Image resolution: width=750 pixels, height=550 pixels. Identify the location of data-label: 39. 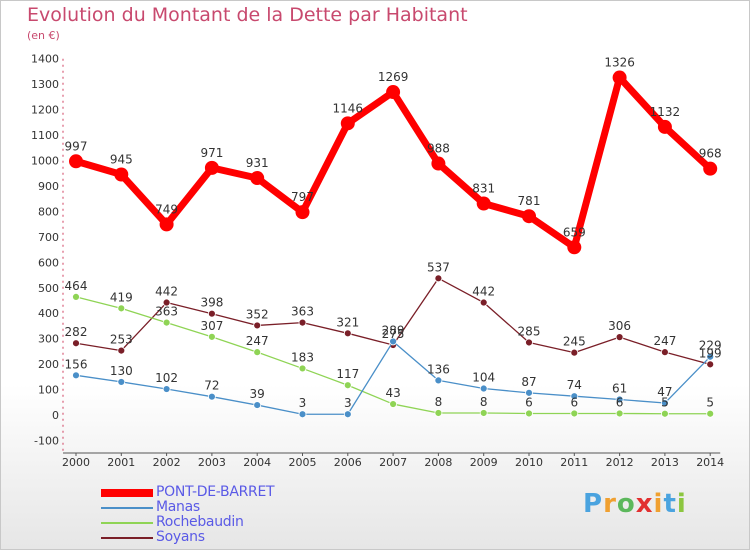
(257, 394).